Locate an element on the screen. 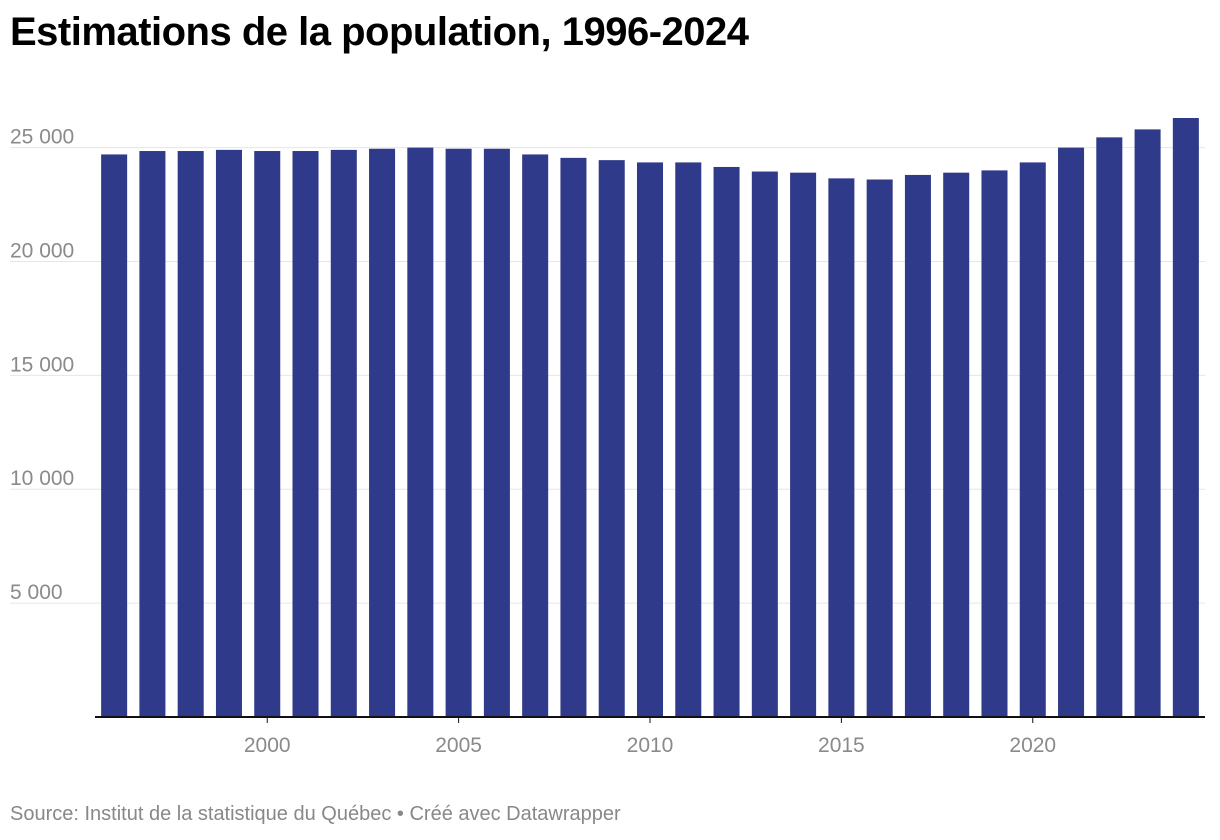 The height and width of the screenshot is (840, 1220). x-tick-label: 2000 is located at coordinates (267, 745).